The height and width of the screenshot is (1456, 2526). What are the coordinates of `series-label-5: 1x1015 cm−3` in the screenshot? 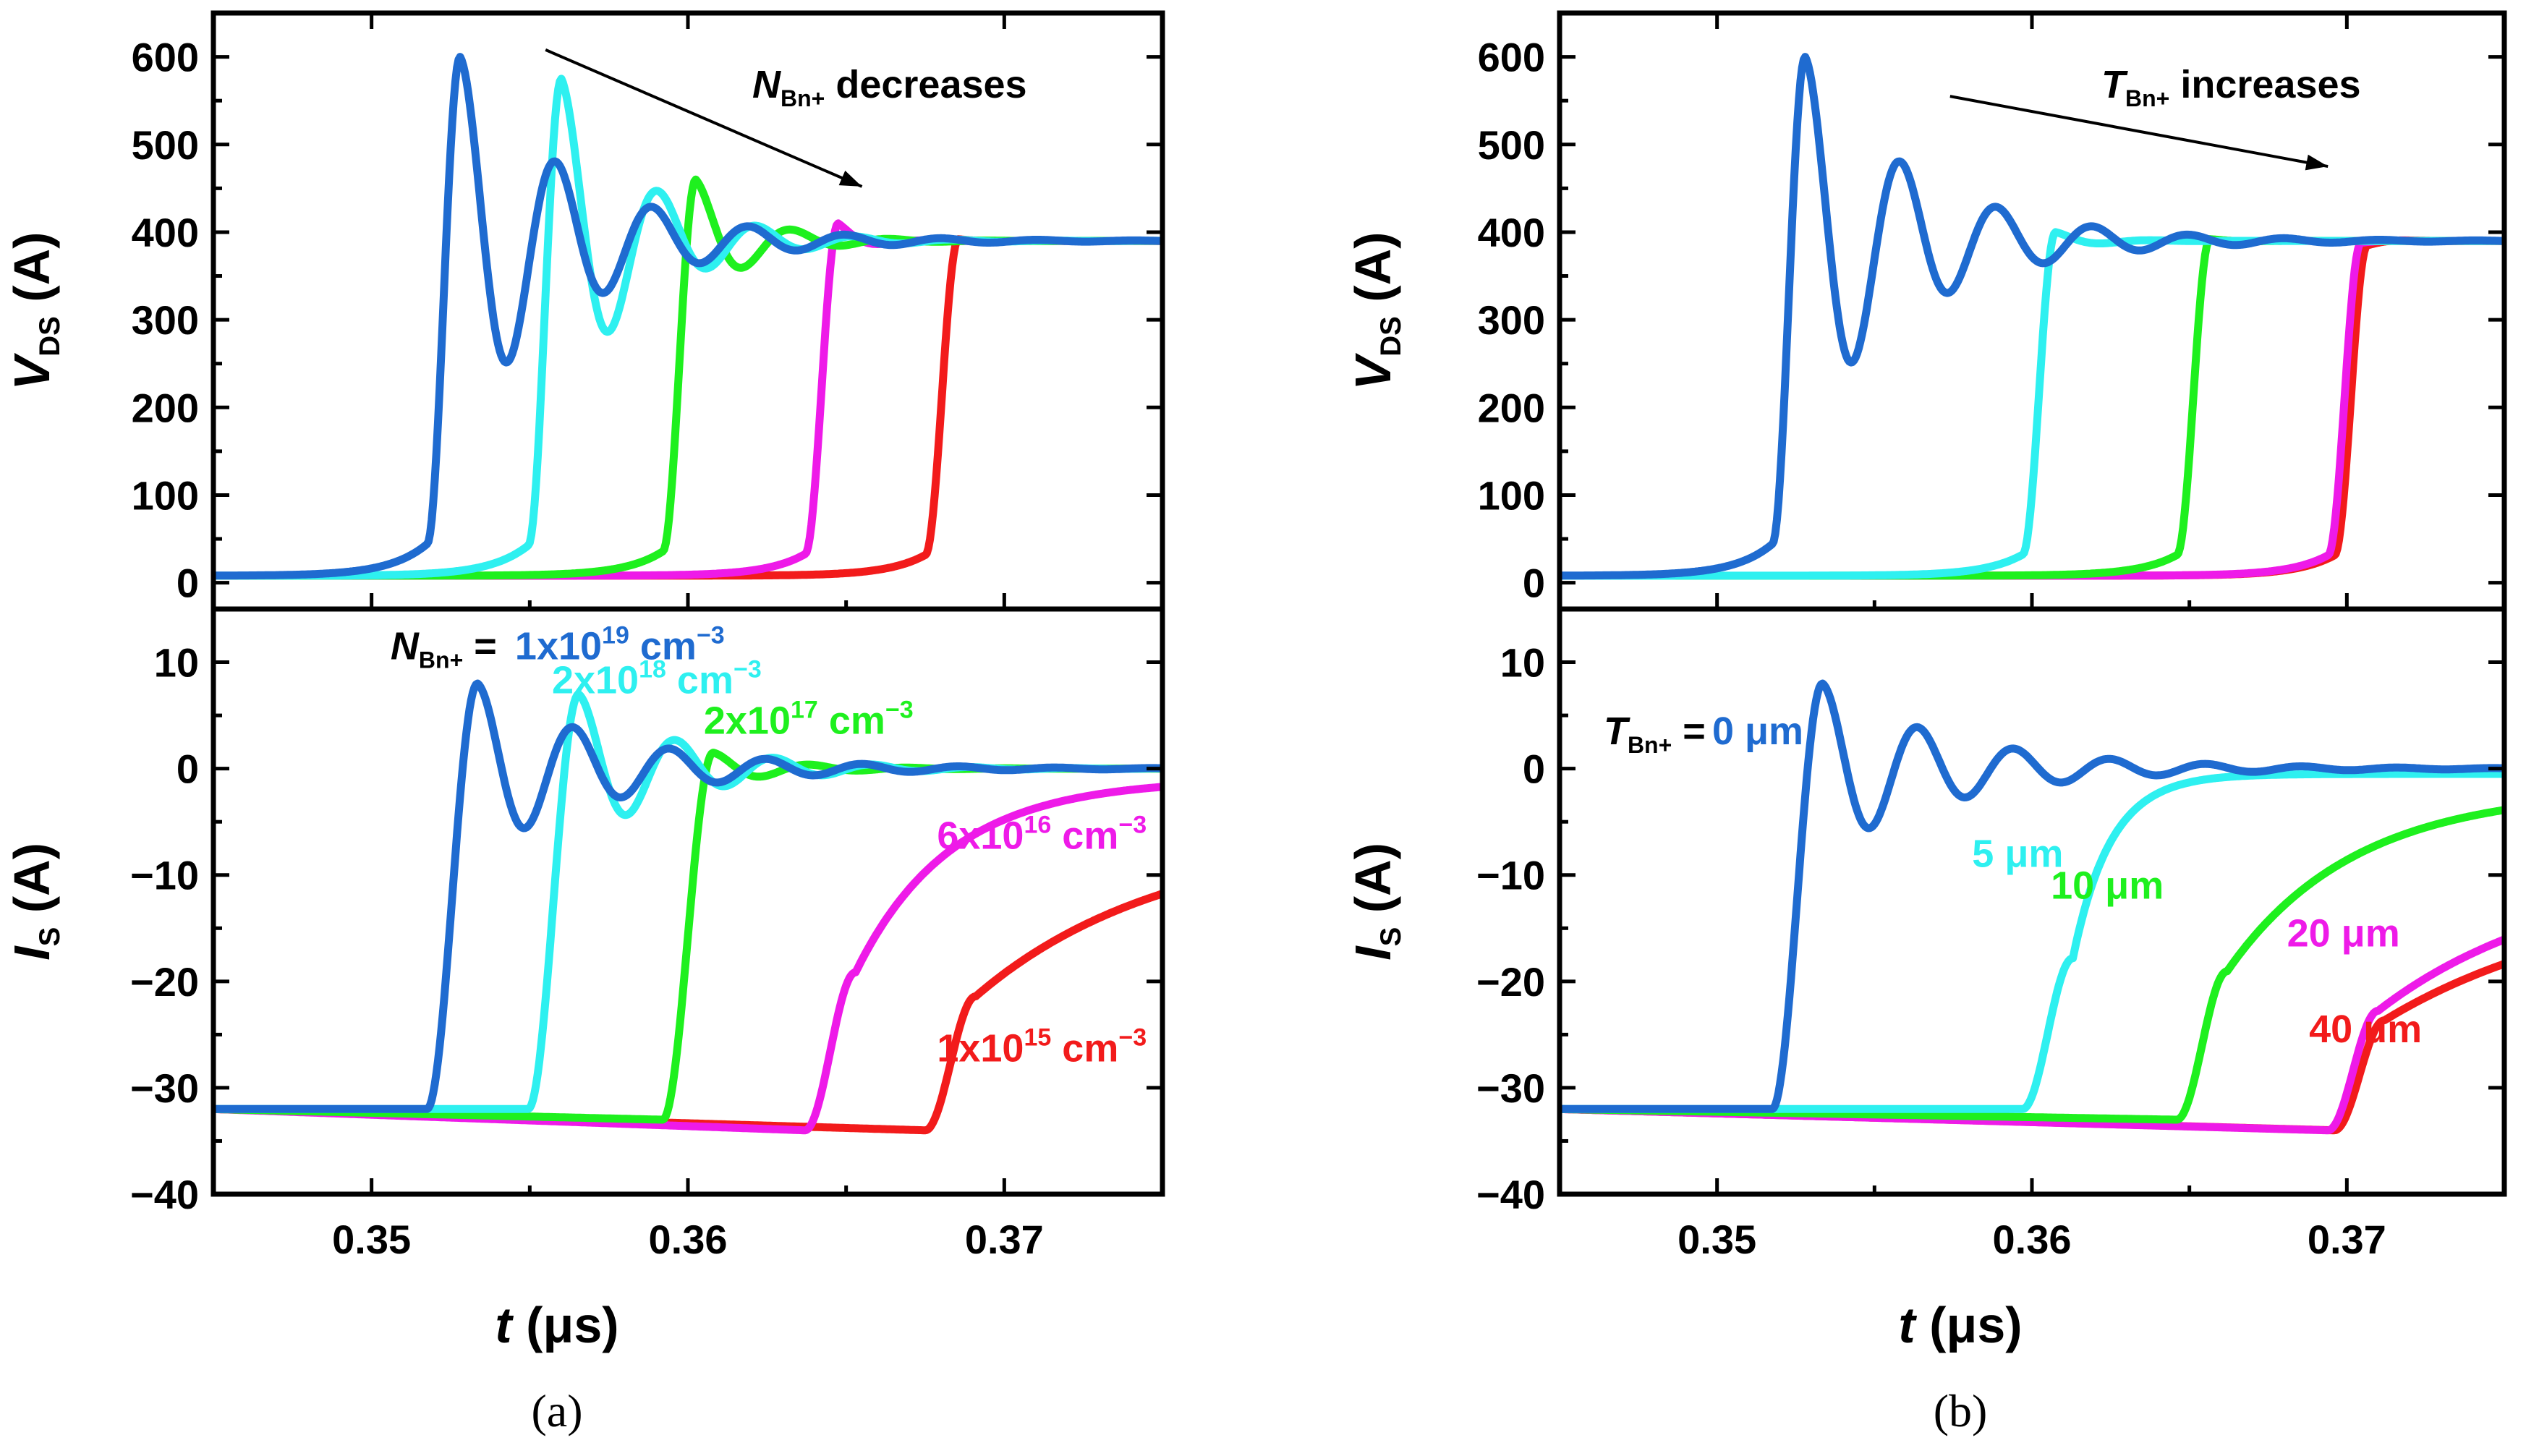 It's located at (1042, 1046).